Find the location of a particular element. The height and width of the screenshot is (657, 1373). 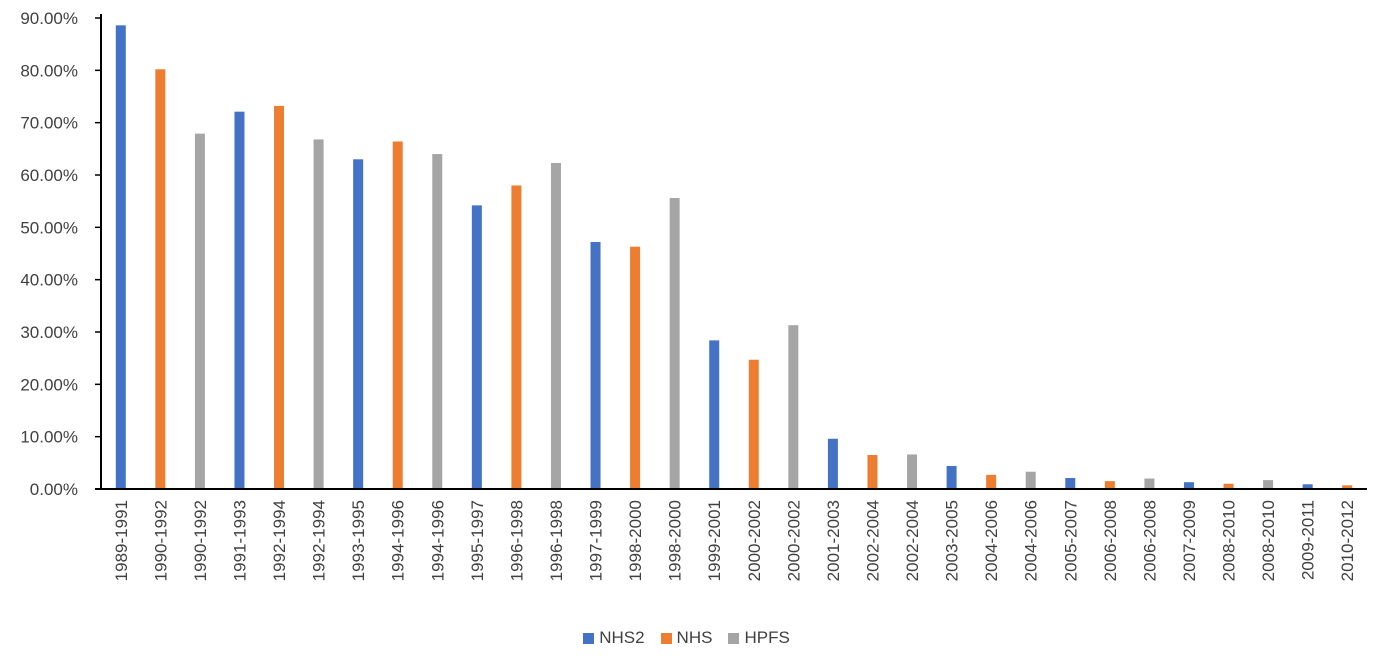

bar-hpfs-2002-2004 is located at coordinates (912, 471).